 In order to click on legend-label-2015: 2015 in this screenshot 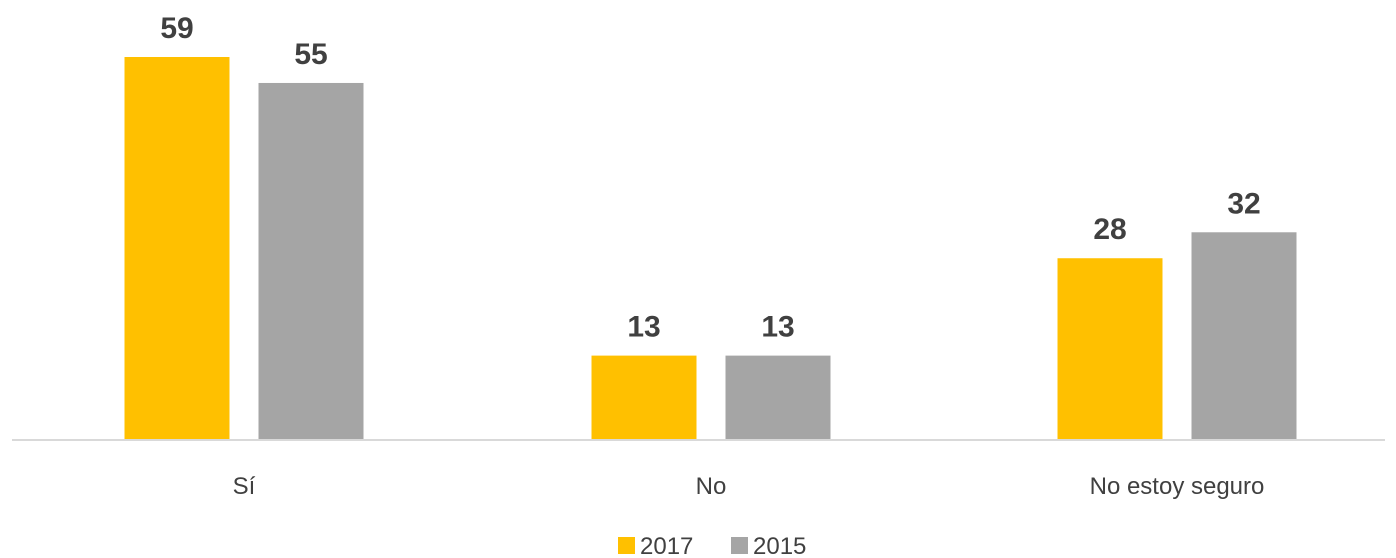, I will do `click(779, 545)`.